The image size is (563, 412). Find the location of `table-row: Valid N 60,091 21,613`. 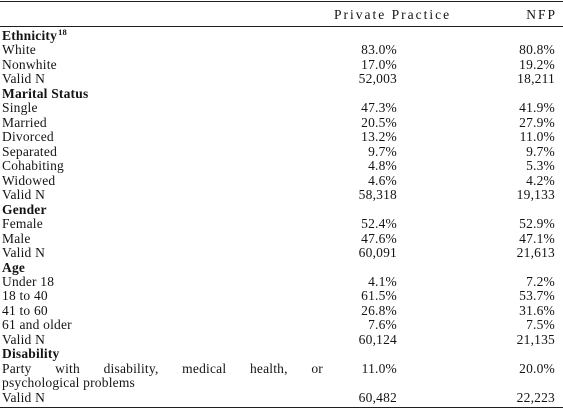

table-row: Valid N 60,091 21,613 is located at coordinates (281, 253).